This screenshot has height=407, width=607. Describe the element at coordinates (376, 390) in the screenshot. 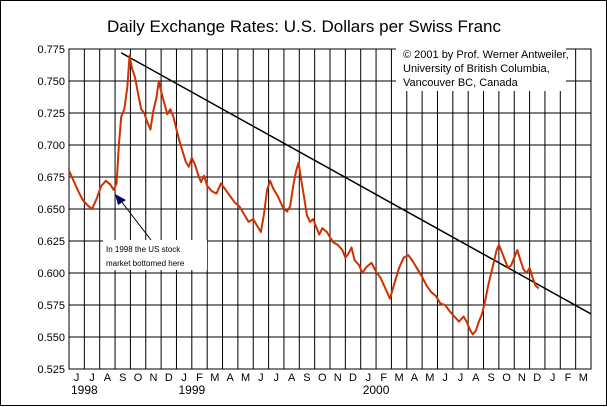

I see `year-label: 2000` at that location.